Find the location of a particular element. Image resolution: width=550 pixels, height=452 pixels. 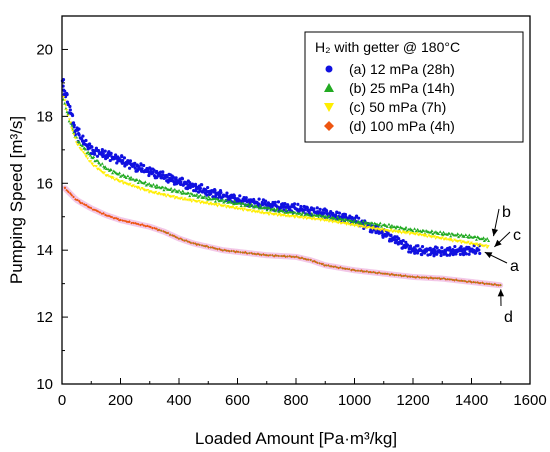

y-tick-label: 16 is located at coordinates (44, 183).